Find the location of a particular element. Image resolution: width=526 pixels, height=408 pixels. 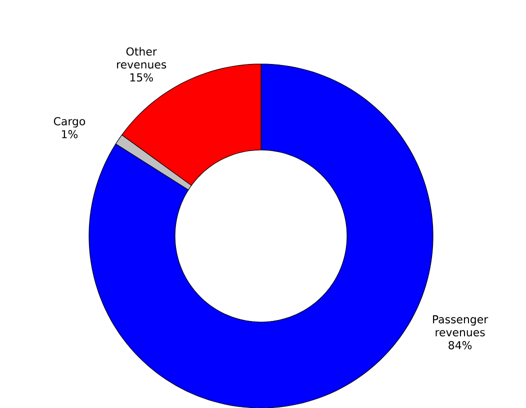

slice-label: Other revenues is located at coordinates (141, 58).